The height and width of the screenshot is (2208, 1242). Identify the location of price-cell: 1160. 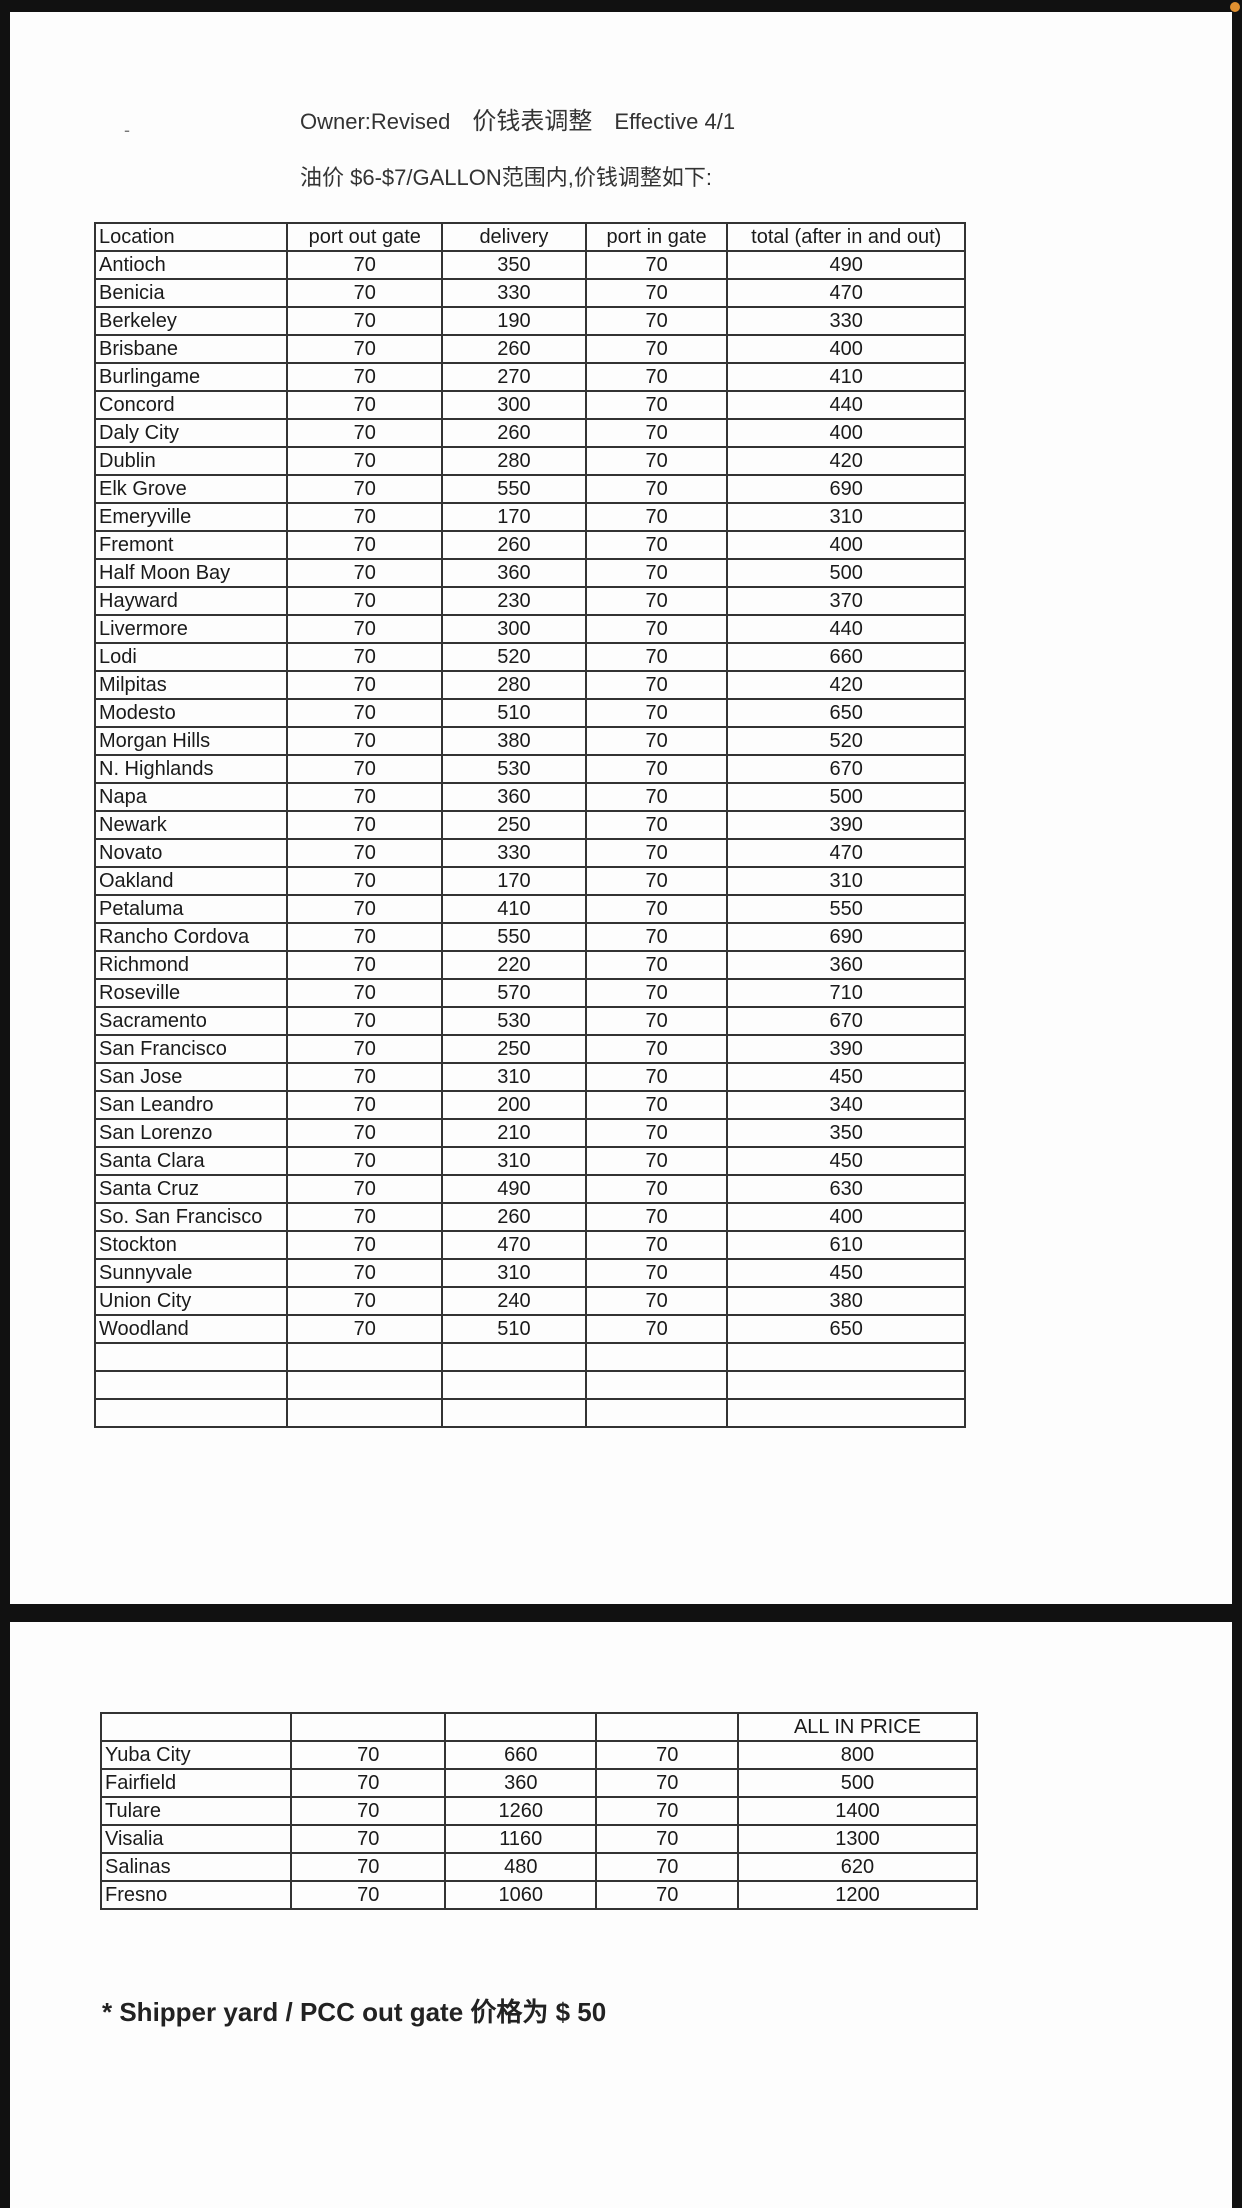
(521, 1839).